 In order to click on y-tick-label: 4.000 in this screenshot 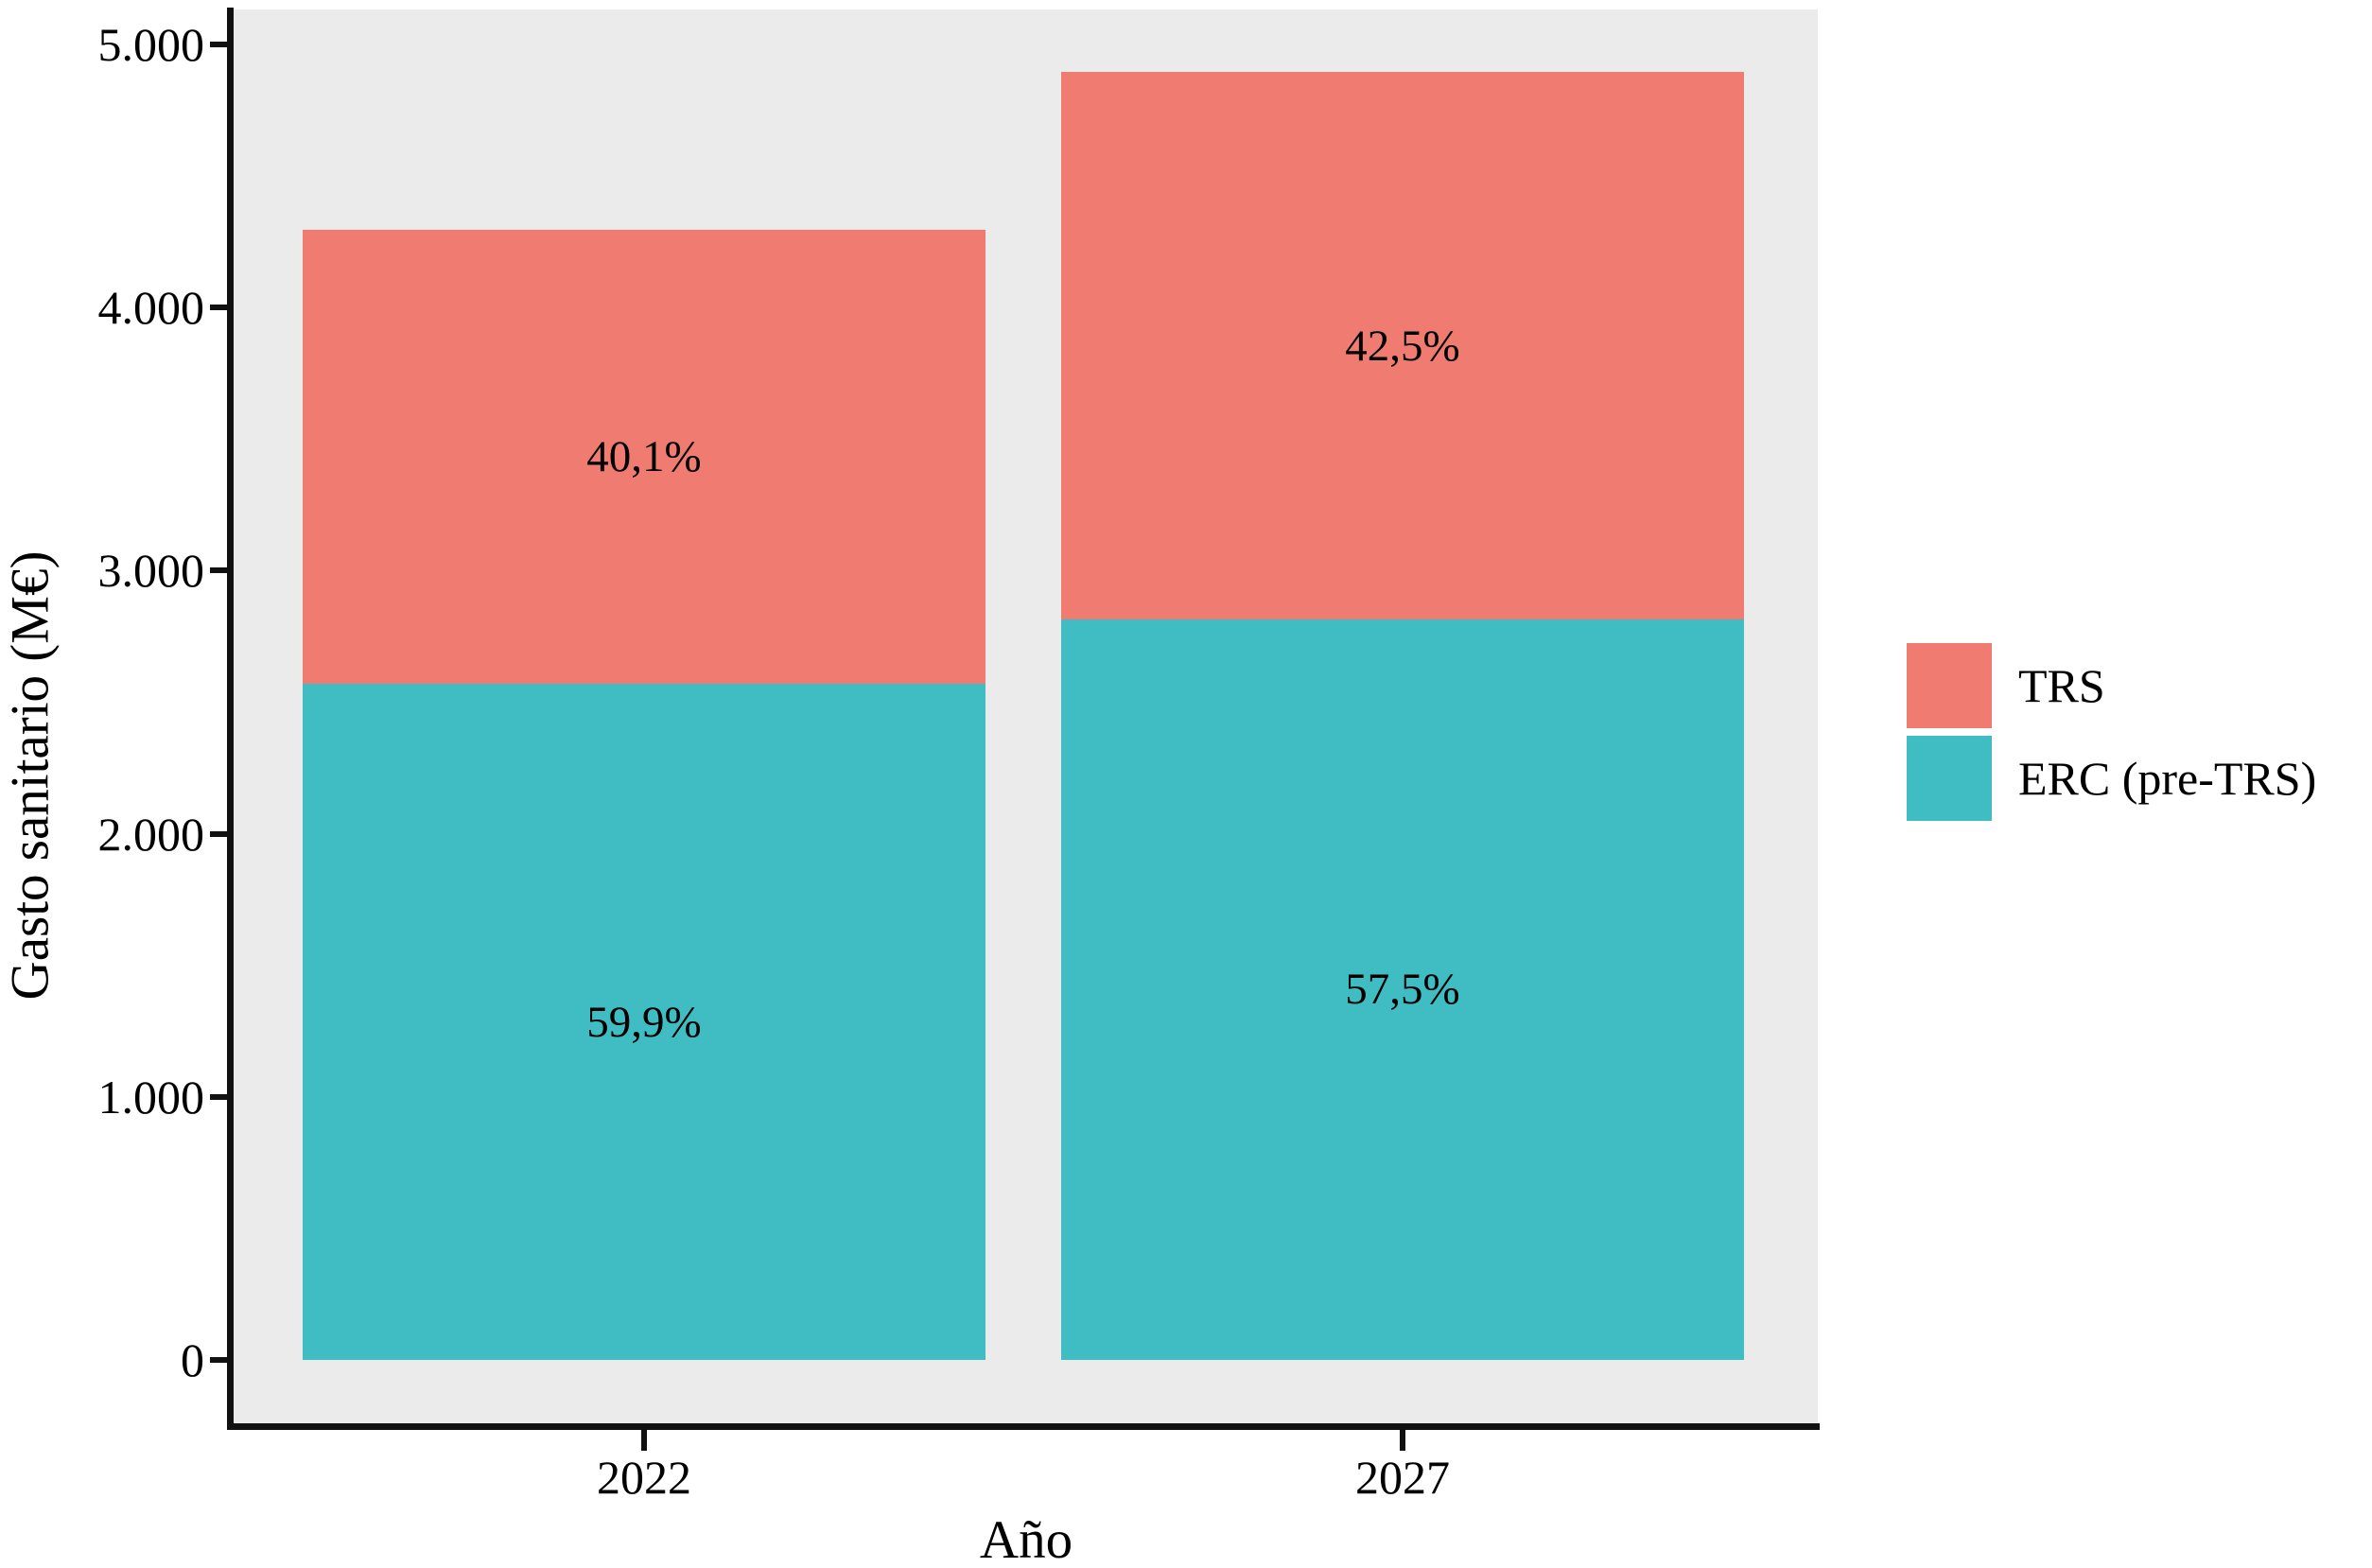, I will do `click(151, 308)`.